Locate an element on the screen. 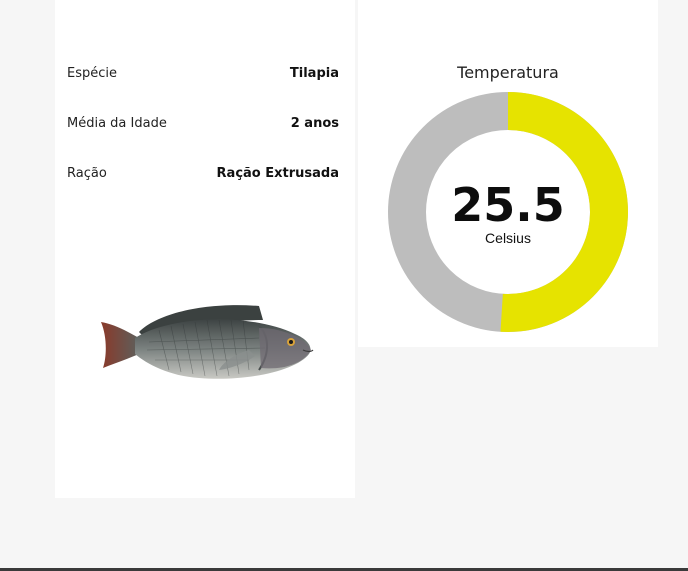 The width and height of the screenshot is (688, 571). species-value: Tilapia is located at coordinates (314, 73).